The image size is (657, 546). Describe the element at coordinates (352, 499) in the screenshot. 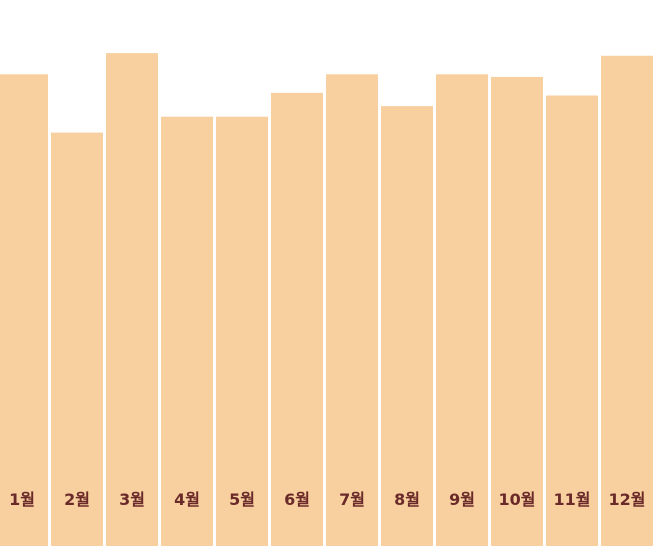

I see `category-label-7: 7월` at that location.